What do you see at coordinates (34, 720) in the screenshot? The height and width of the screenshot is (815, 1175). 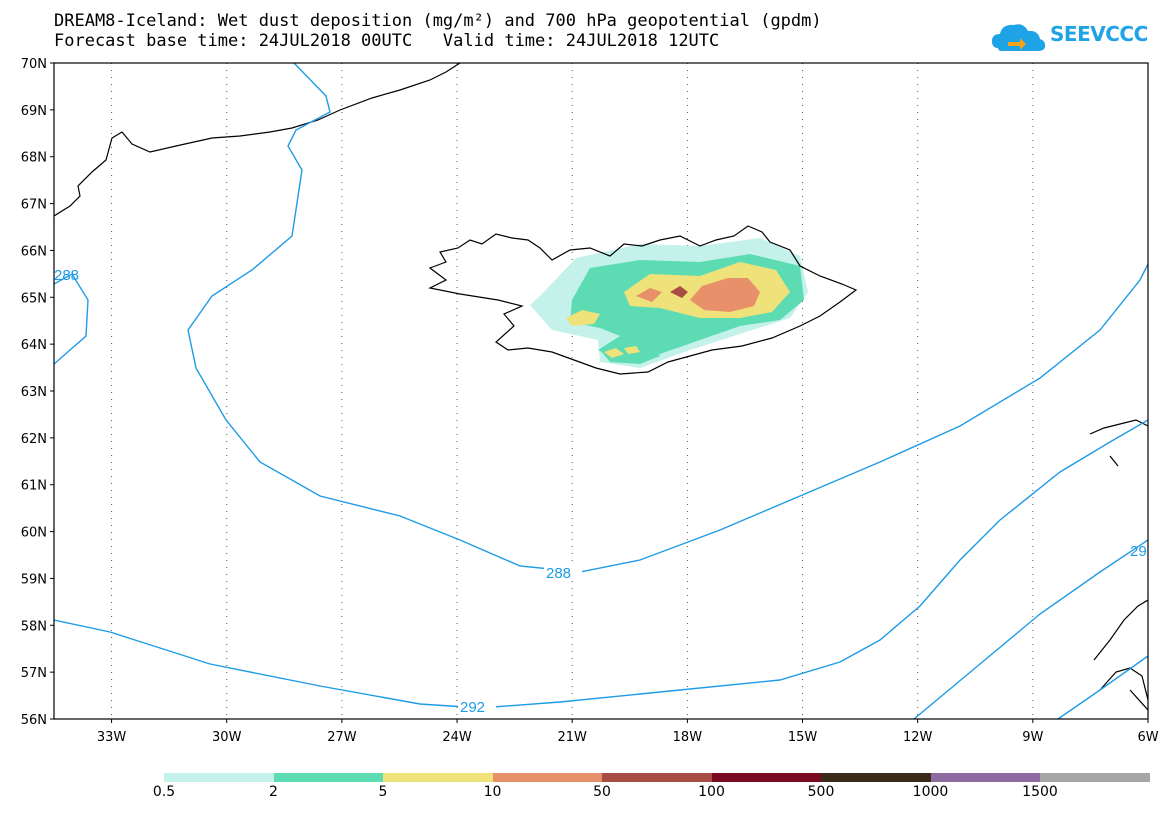 I see `lat-tick-label: 56N` at bounding box center [34, 720].